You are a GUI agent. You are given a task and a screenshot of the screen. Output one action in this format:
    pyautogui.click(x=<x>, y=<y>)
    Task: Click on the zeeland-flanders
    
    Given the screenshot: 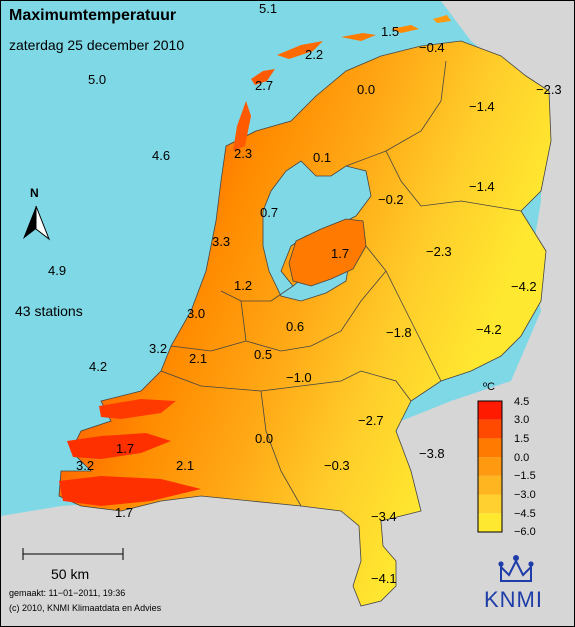 What is the action you would take?
    pyautogui.click(x=130, y=491)
    